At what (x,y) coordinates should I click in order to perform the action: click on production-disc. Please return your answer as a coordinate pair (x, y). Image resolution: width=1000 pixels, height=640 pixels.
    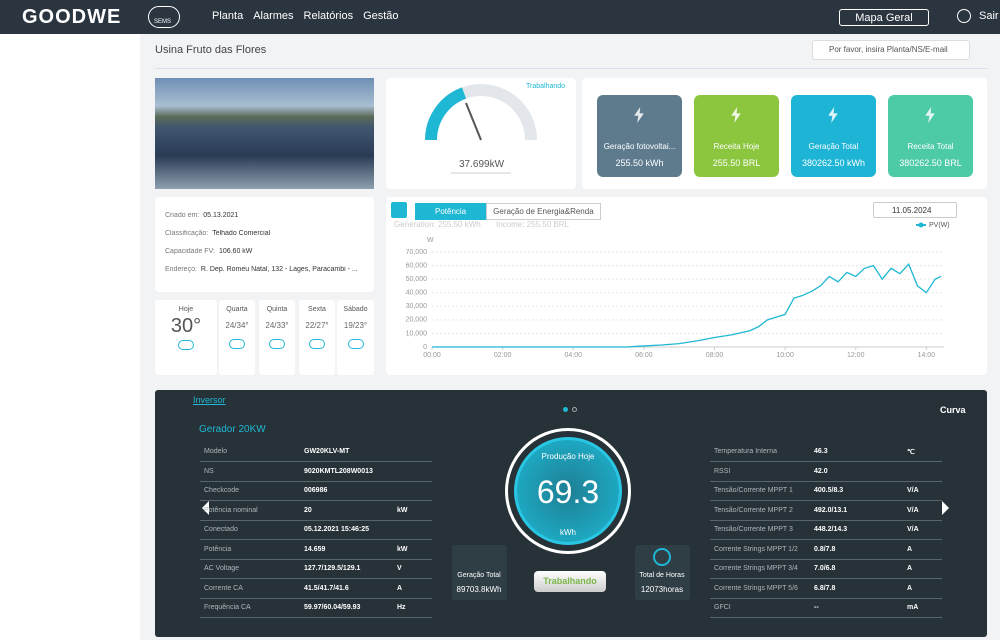
    Looking at the image, I should click on (568, 491).